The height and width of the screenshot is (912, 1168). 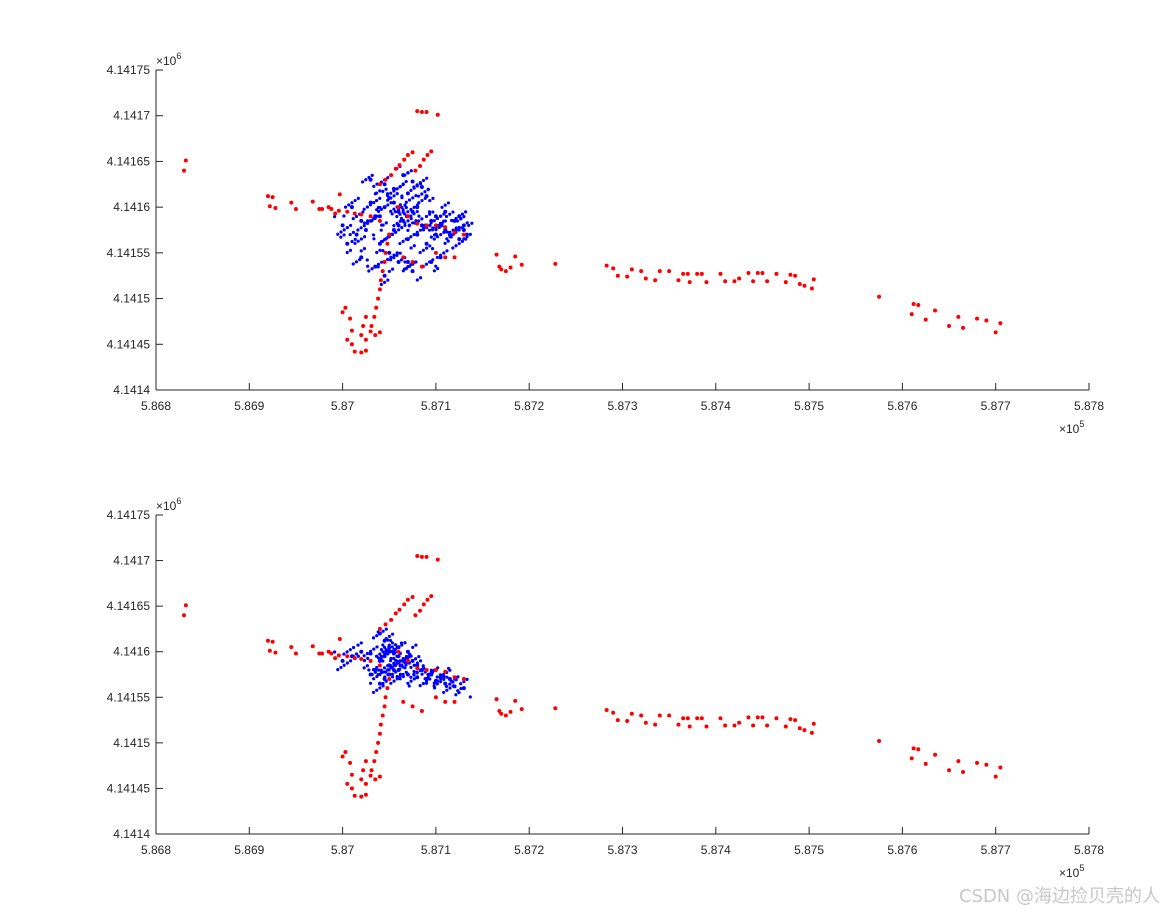 What do you see at coordinates (131, 116) in the screenshot?
I see `y-tick-label: 4.1417` at bounding box center [131, 116].